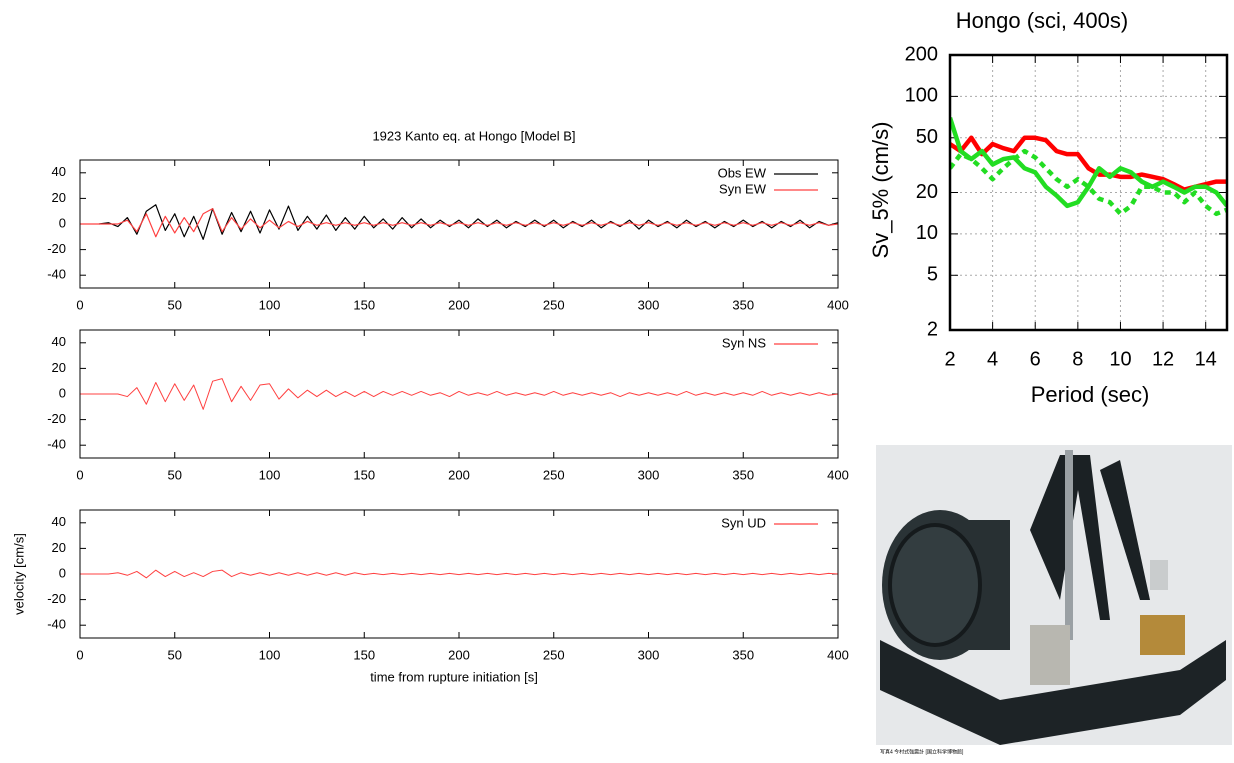 The image size is (1234, 763). What do you see at coordinates (1050, 655) in the screenshot?
I see `photo-box` at bounding box center [1050, 655].